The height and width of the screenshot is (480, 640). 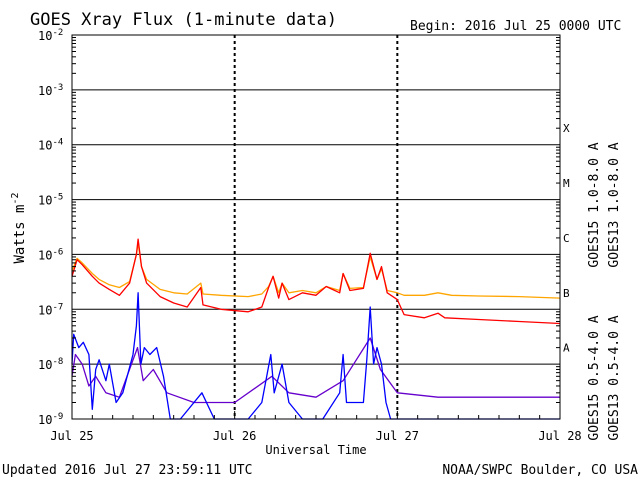 I want to click on y-tick-exponent: -7, so click(x=57, y=307).